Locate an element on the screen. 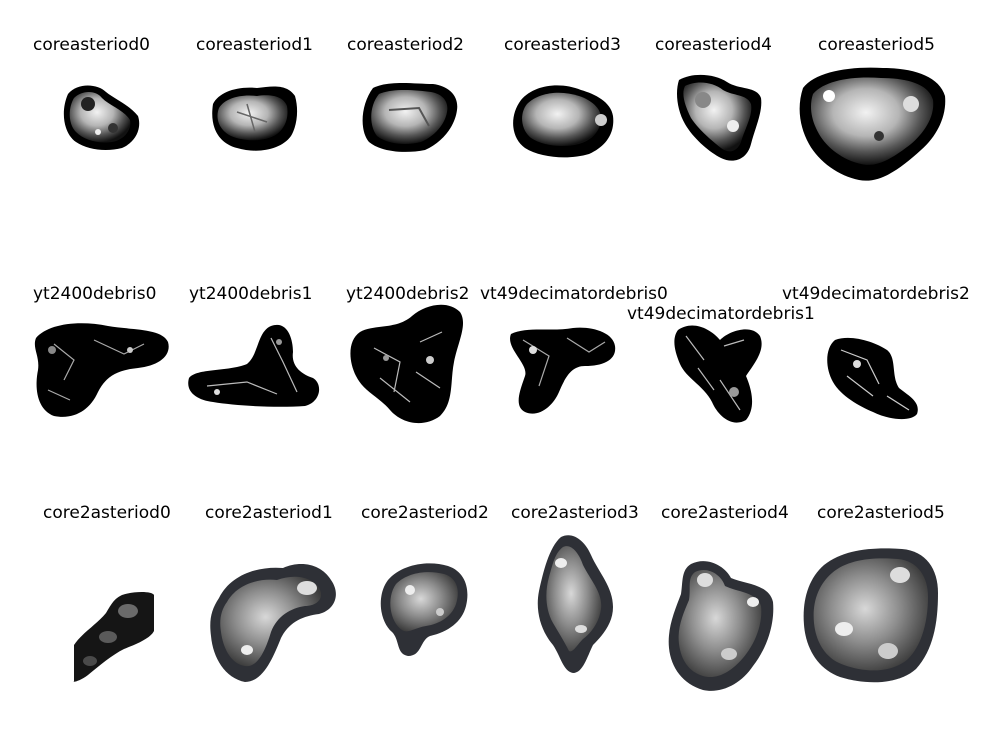  sprite-label-coreasteriod4: coreasteriod4 is located at coordinates (713, 45).